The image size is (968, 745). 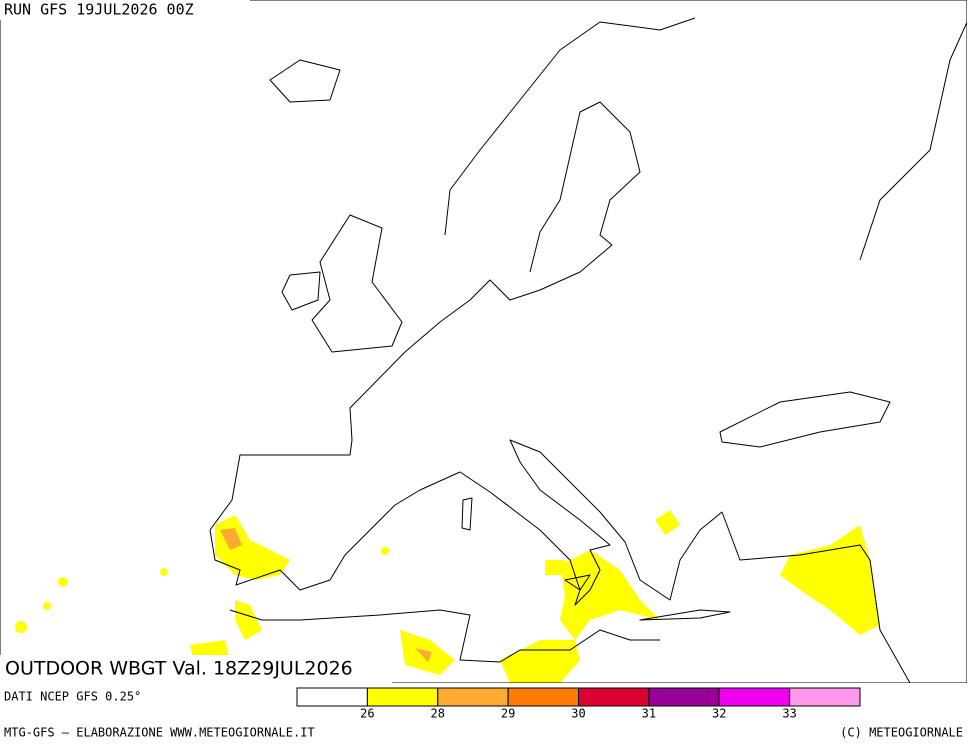 I want to click on colorbar-label: 32, so click(x=719, y=714).